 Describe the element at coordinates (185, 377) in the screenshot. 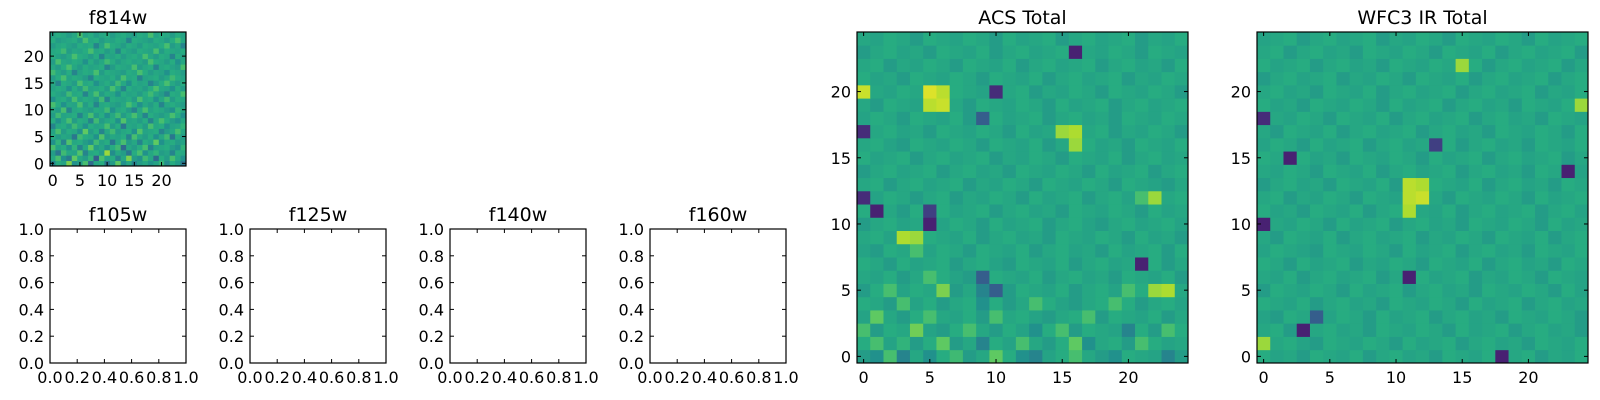

I see `x-tick-label: 1.0` at that location.